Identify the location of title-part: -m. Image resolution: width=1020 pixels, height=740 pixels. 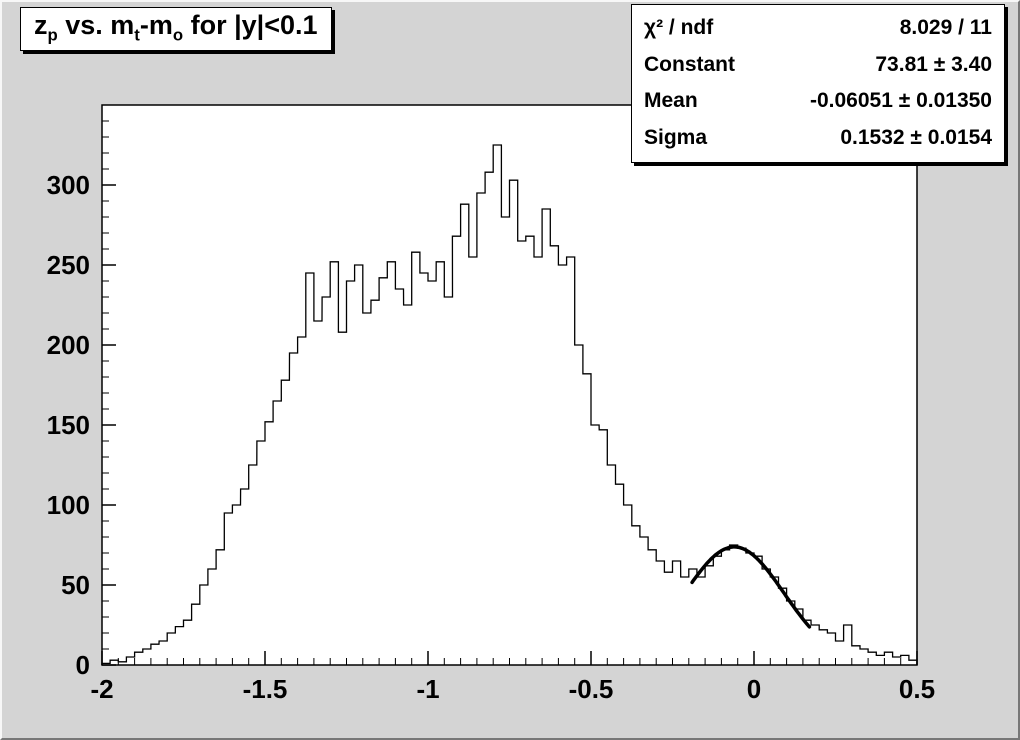
(156, 25).